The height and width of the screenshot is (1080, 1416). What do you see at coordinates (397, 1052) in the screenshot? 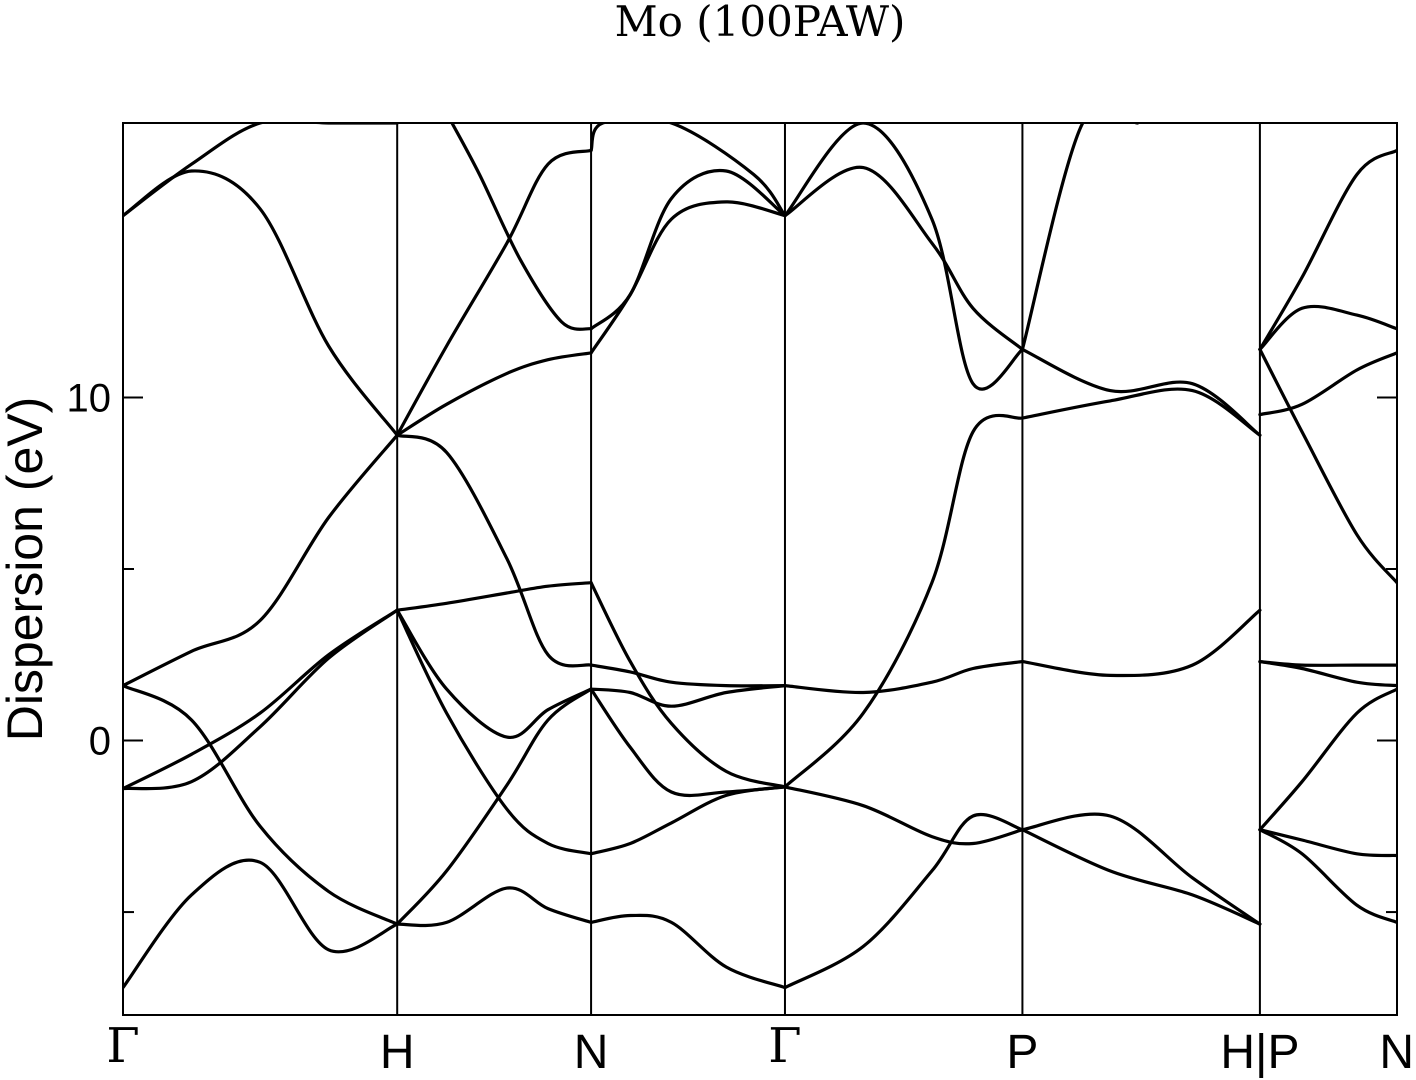
I see `x-tick-label: H` at bounding box center [397, 1052].